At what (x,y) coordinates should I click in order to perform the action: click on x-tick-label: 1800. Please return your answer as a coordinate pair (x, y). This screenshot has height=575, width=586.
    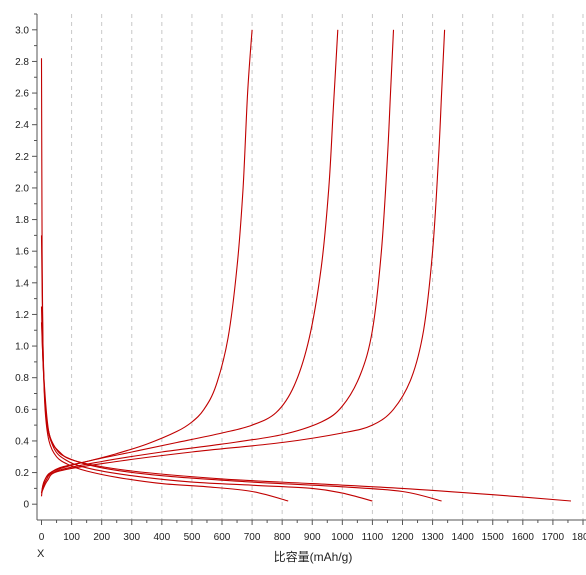
    Looking at the image, I should click on (579, 537).